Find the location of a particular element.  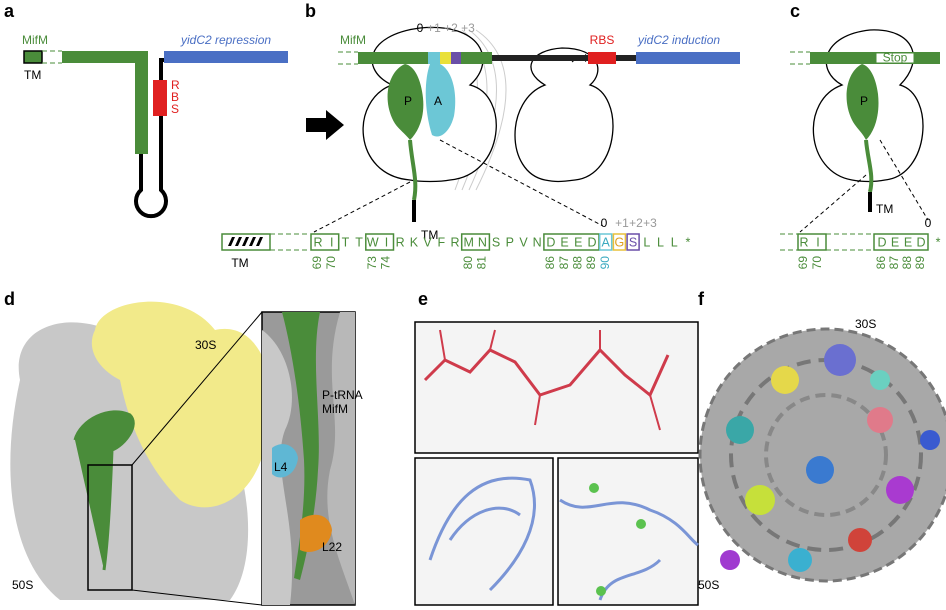

rbs-label: RBS is located at coordinates (602, 40).